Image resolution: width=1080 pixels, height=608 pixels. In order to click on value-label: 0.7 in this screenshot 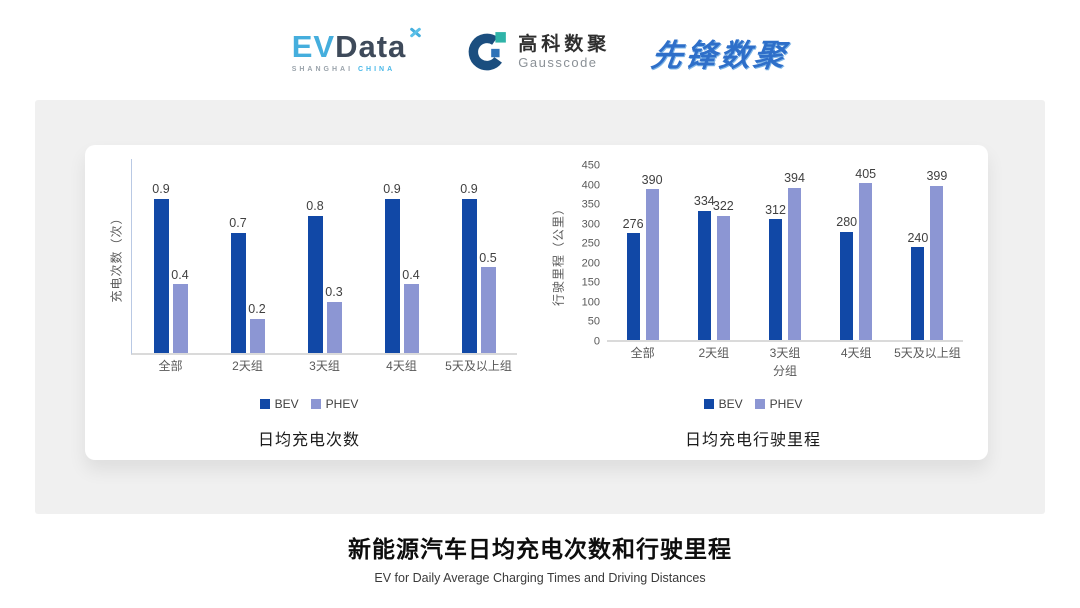, I will do `click(238, 223)`.